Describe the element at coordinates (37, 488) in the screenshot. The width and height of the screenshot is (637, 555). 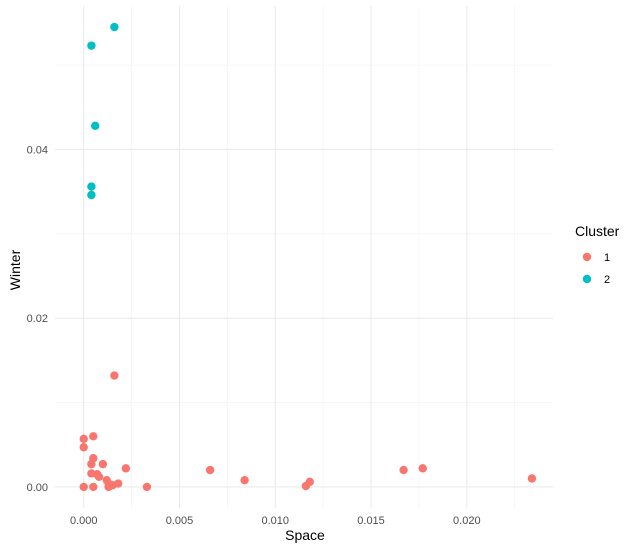
I see `y-tick-label: 0.00` at that location.